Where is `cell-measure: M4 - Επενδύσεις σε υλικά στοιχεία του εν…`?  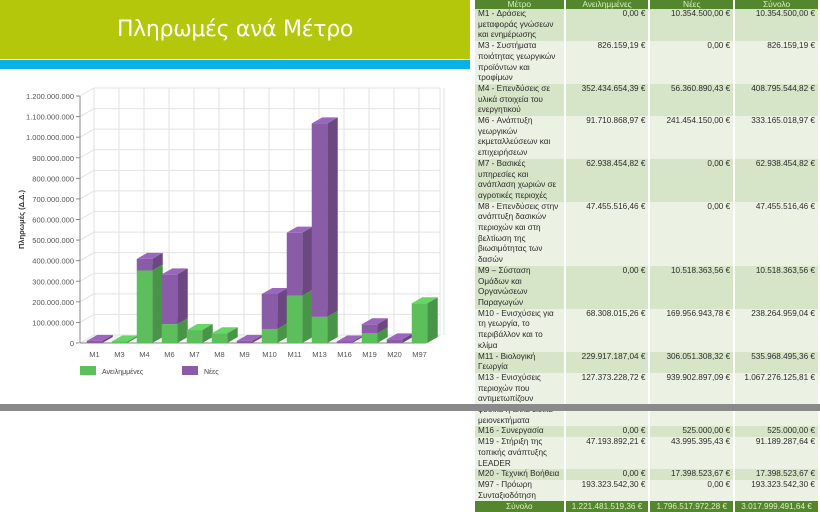
cell-measure: M4 - Επενδύσεις σε υλικά στοιχεία του εν… is located at coordinates (520, 100).